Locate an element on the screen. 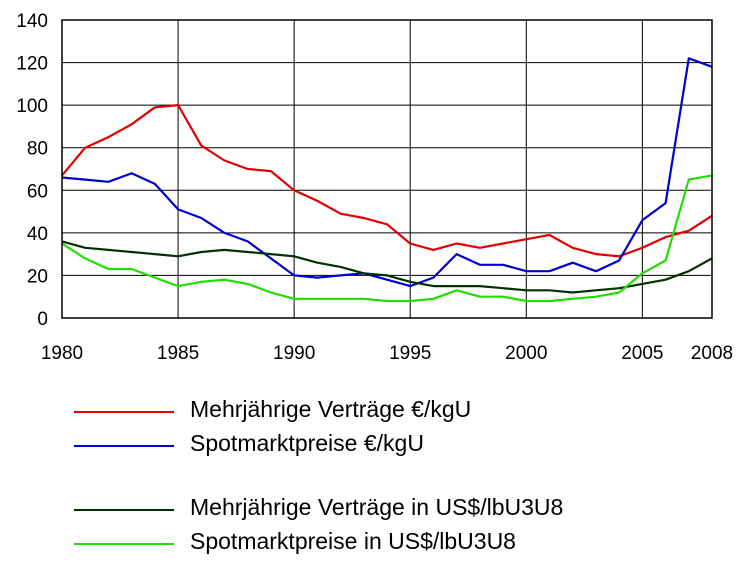 The image size is (750, 562). legend-label-series-2: Spotmarktpreise €/kgU is located at coordinates (307, 443).